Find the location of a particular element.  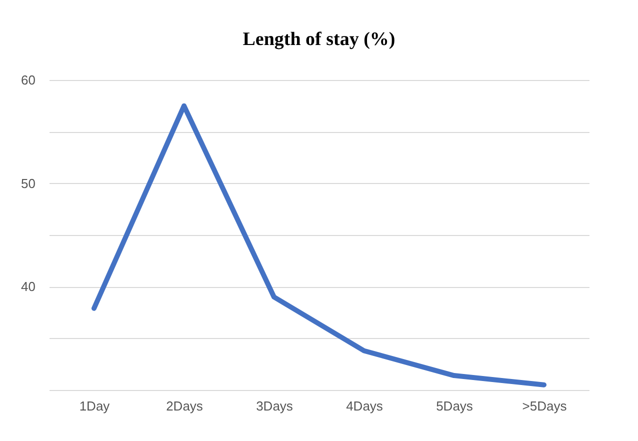

x-tick-label: 5Days is located at coordinates (455, 406).